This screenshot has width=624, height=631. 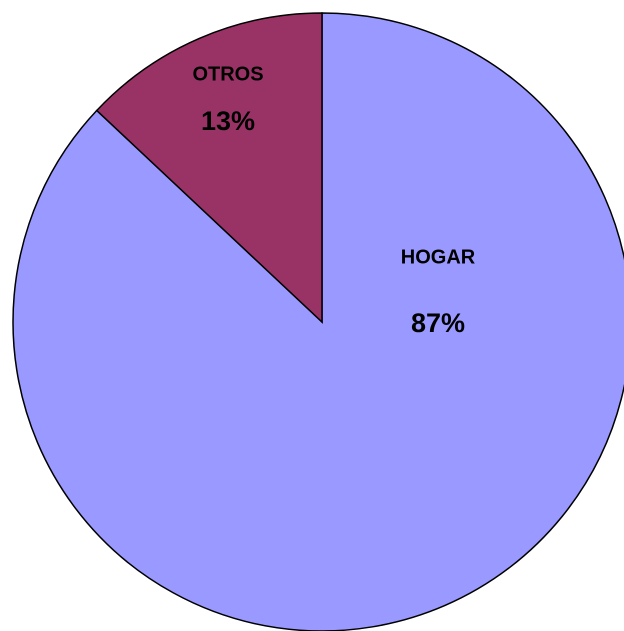 I want to click on slice-value-label: 13%, so click(x=228, y=121).